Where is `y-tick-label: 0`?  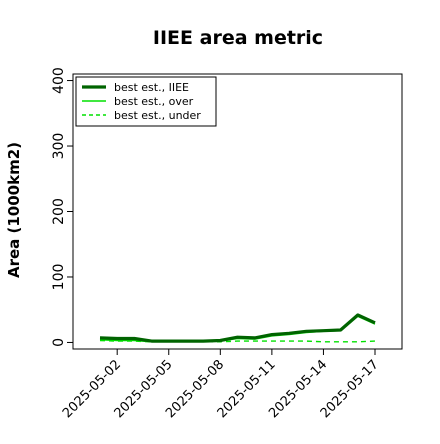
y-tick-label: 0 is located at coordinates (59, 342).